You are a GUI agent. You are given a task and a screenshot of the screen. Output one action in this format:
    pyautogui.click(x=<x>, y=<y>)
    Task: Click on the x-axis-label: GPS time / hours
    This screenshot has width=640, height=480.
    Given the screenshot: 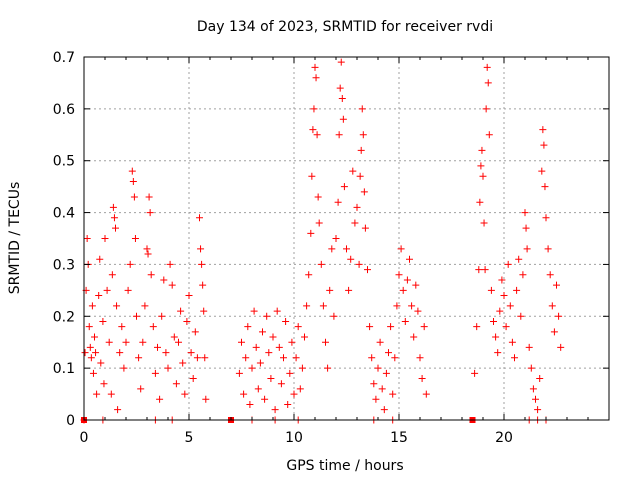 What is the action you would take?
    pyautogui.click(x=344, y=466)
    